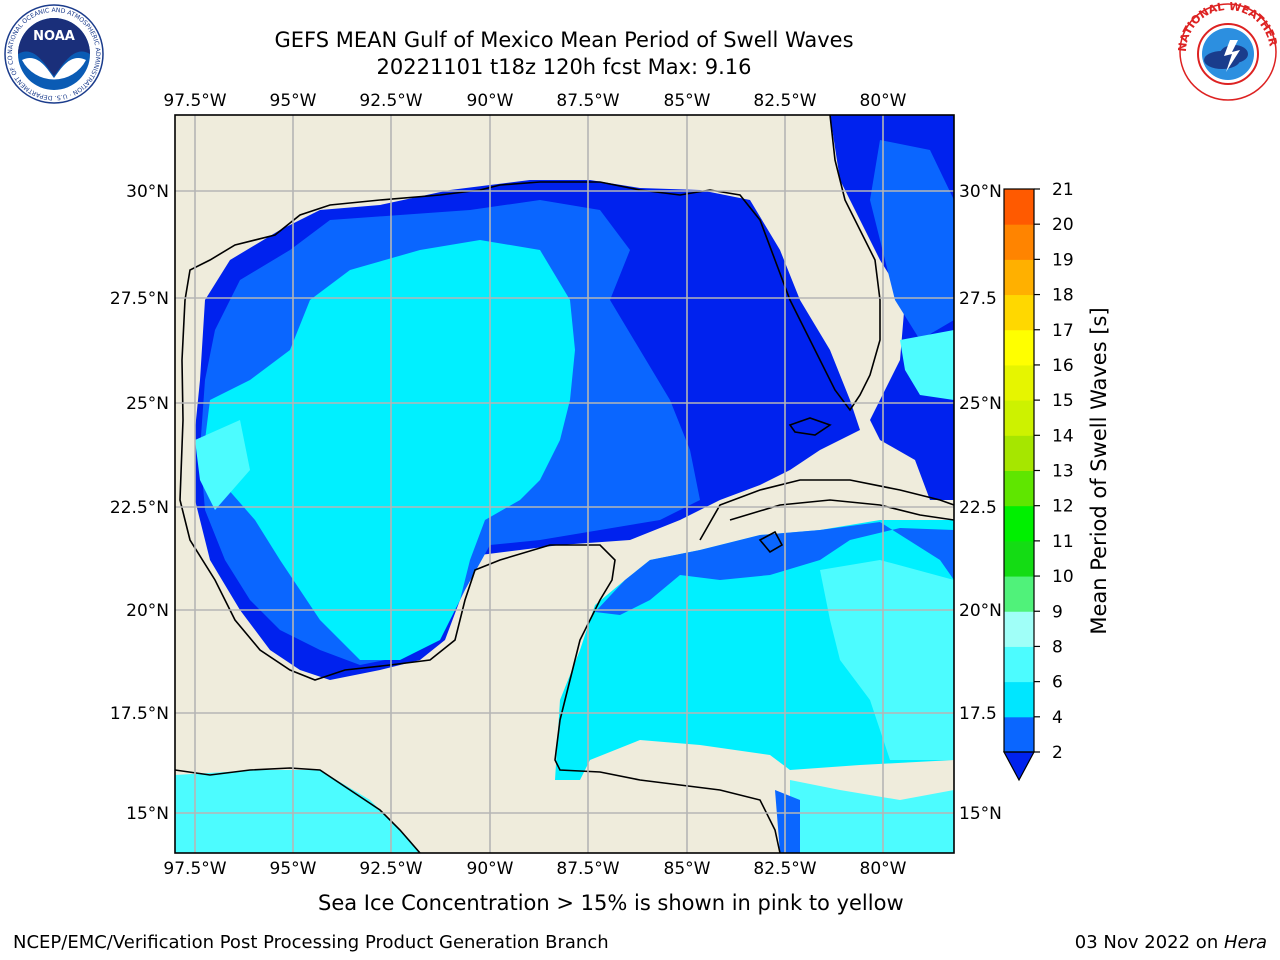 Image resolution: width=1280 pixels, height=960 pixels. I want to click on gulf-west-light, so click(222, 465).